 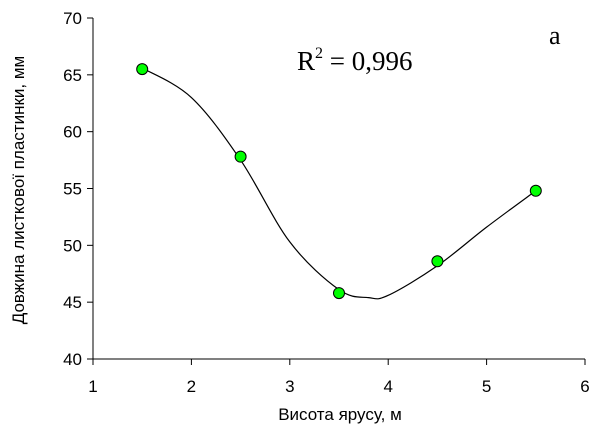 What do you see at coordinates (72, 359) in the screenshot?
I see `y-tick-label: 40` at bounding box center [72, 359].